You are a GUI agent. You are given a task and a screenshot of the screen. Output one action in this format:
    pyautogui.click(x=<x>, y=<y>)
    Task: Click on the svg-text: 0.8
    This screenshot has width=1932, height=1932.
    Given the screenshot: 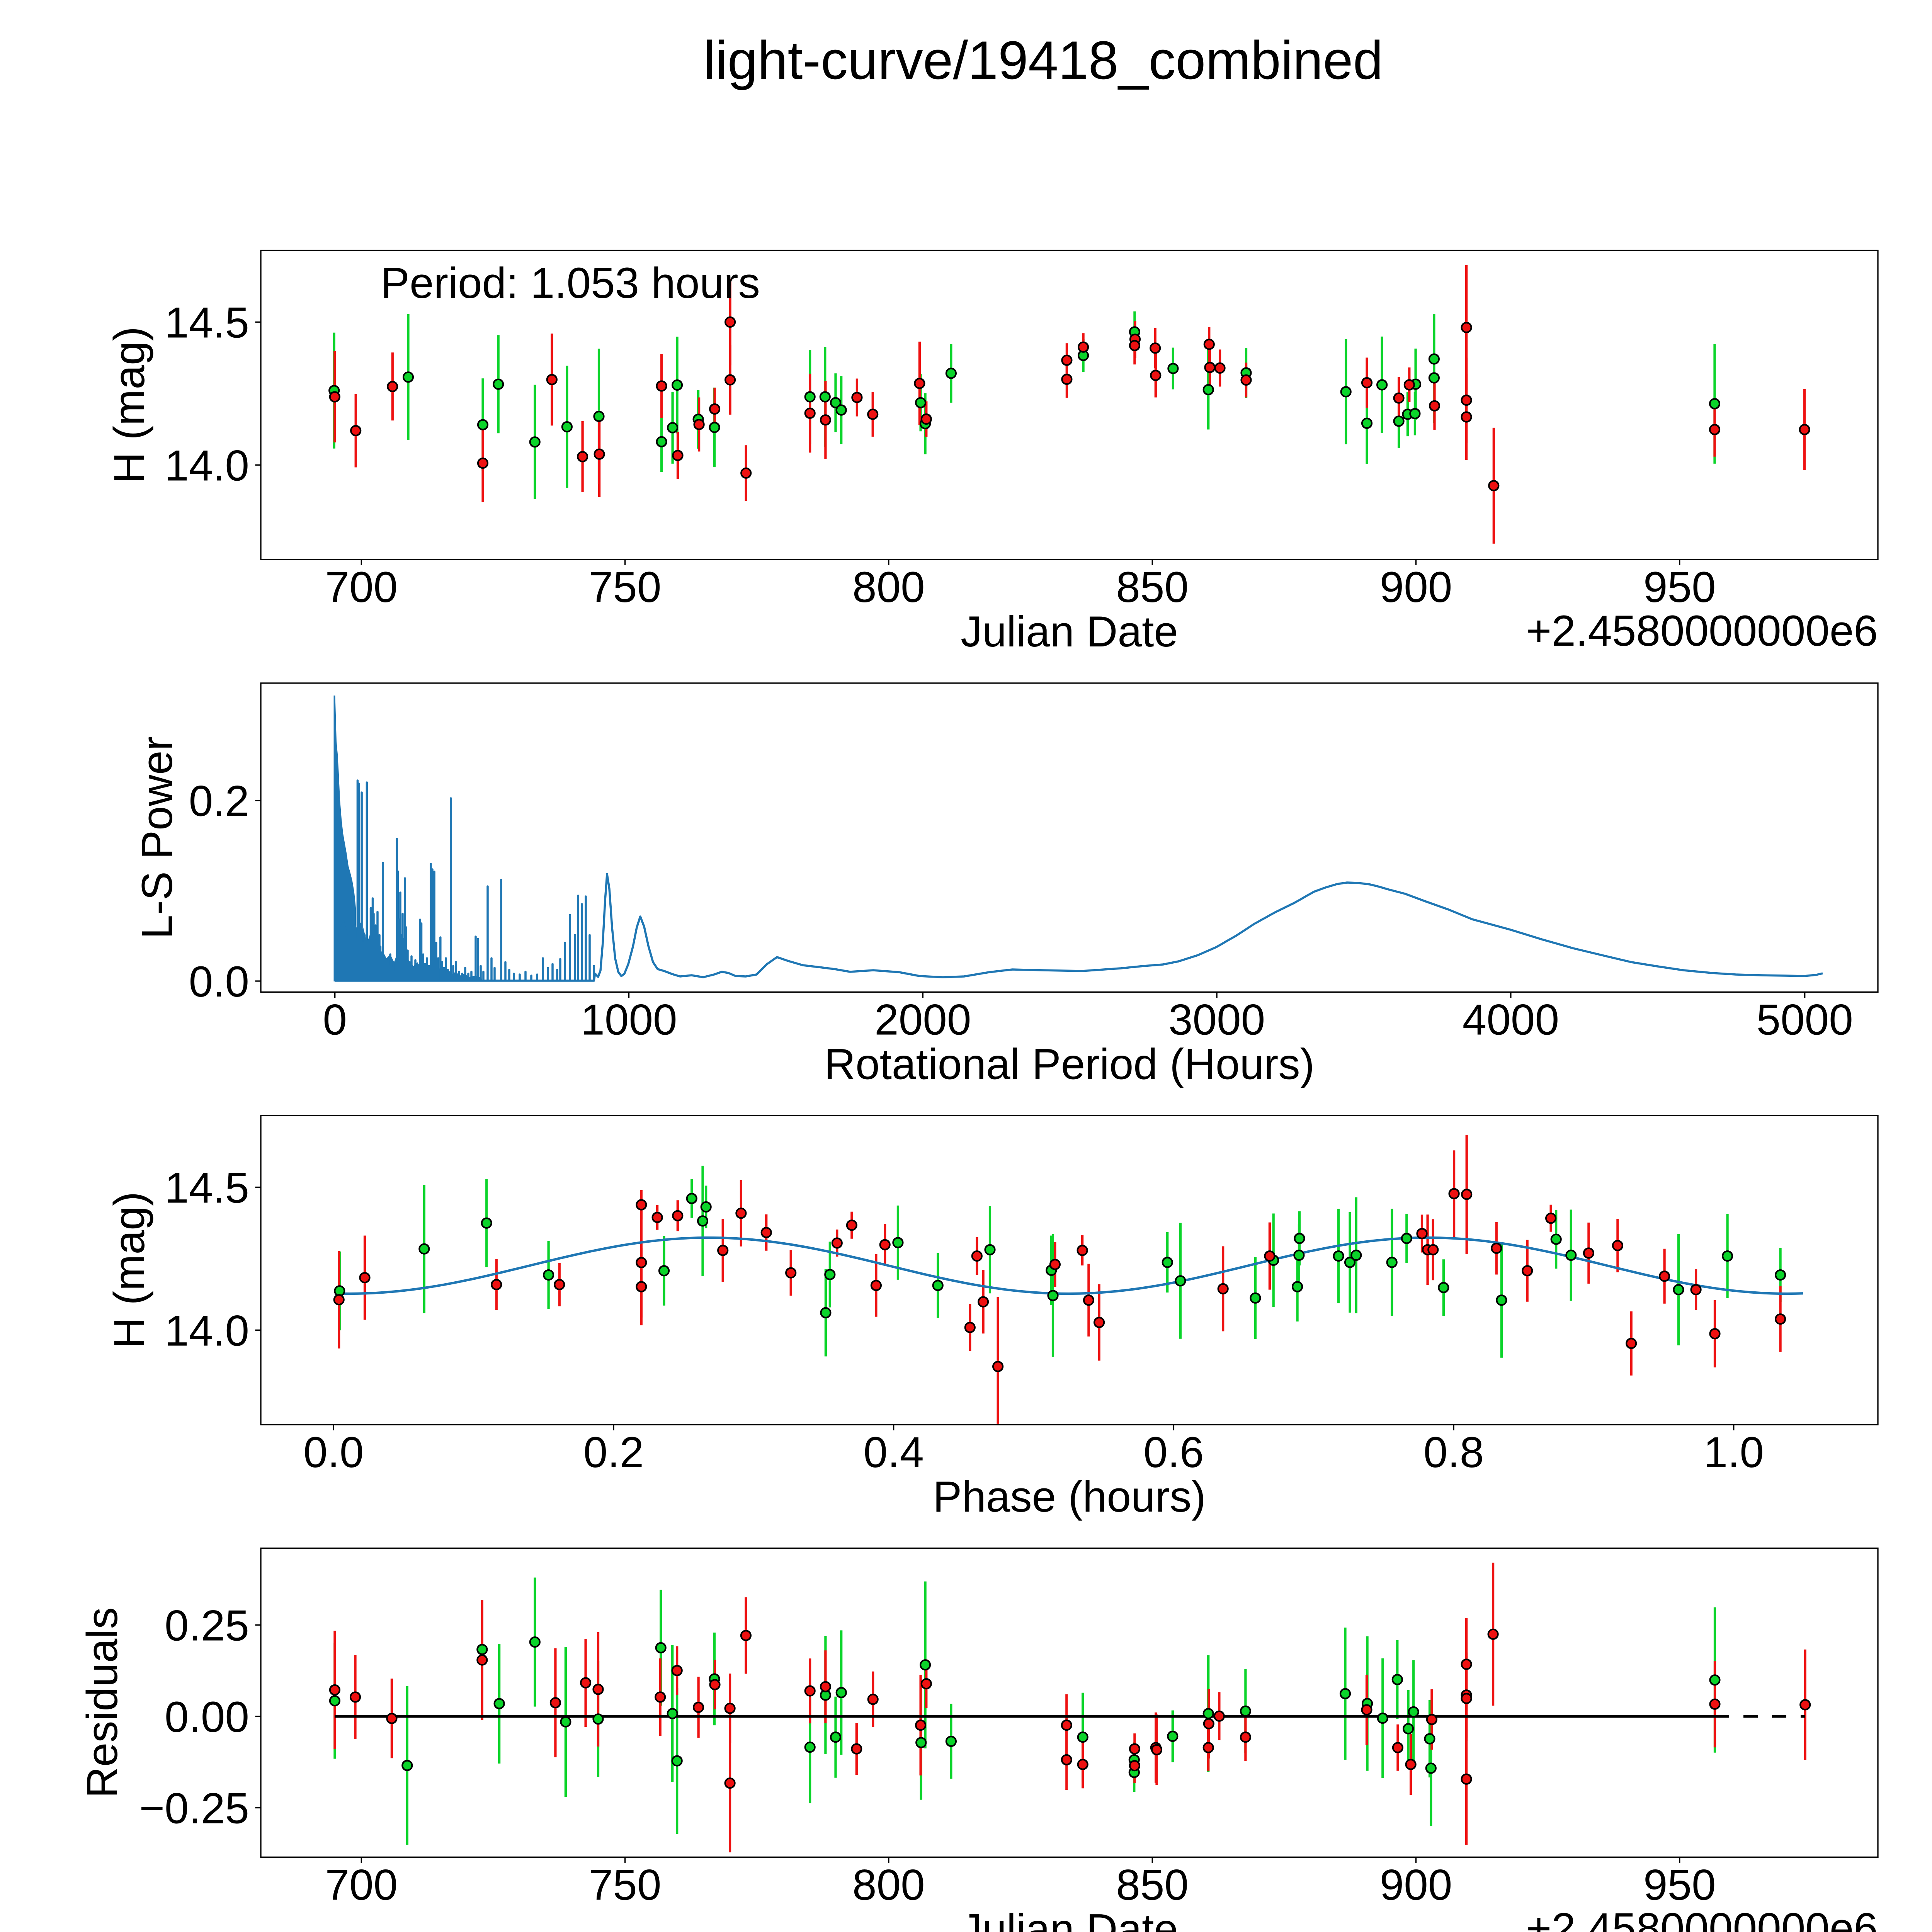 What is the action you would take?
    pyautogui.click(x=1454, y=1452)
    